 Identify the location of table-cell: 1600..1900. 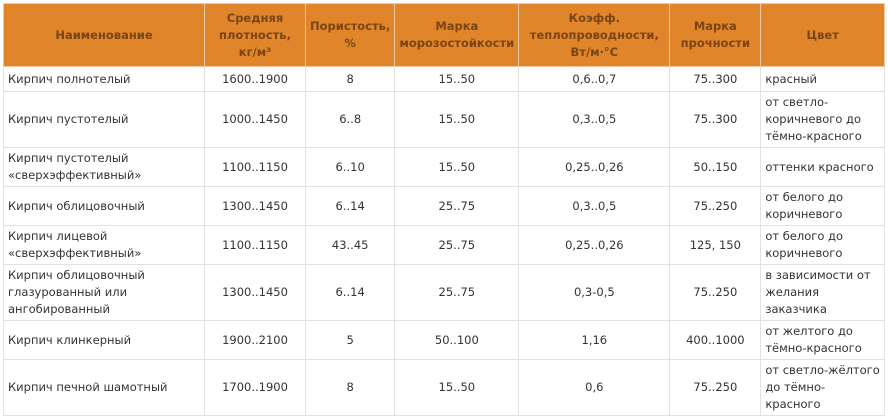
(255, 79).